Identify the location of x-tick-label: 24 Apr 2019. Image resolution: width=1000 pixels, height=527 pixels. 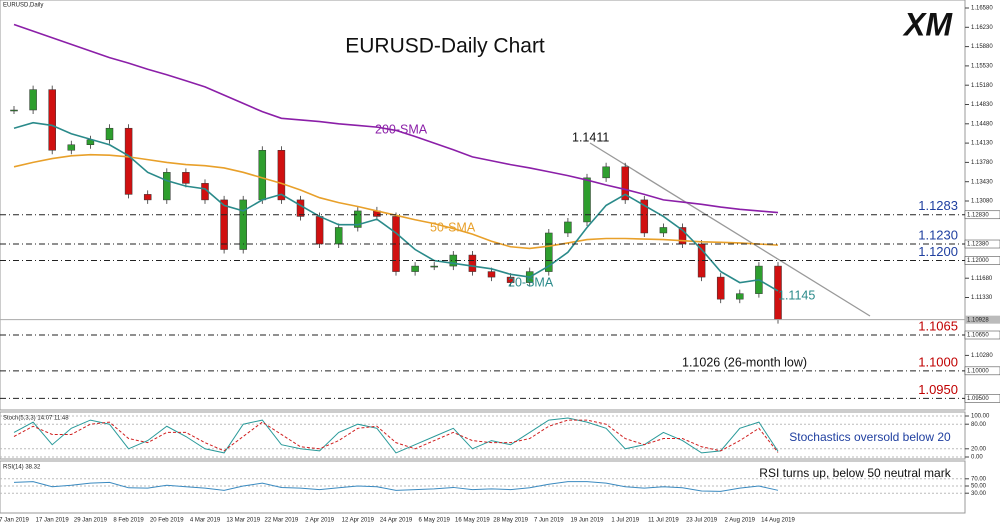
(396, 521).